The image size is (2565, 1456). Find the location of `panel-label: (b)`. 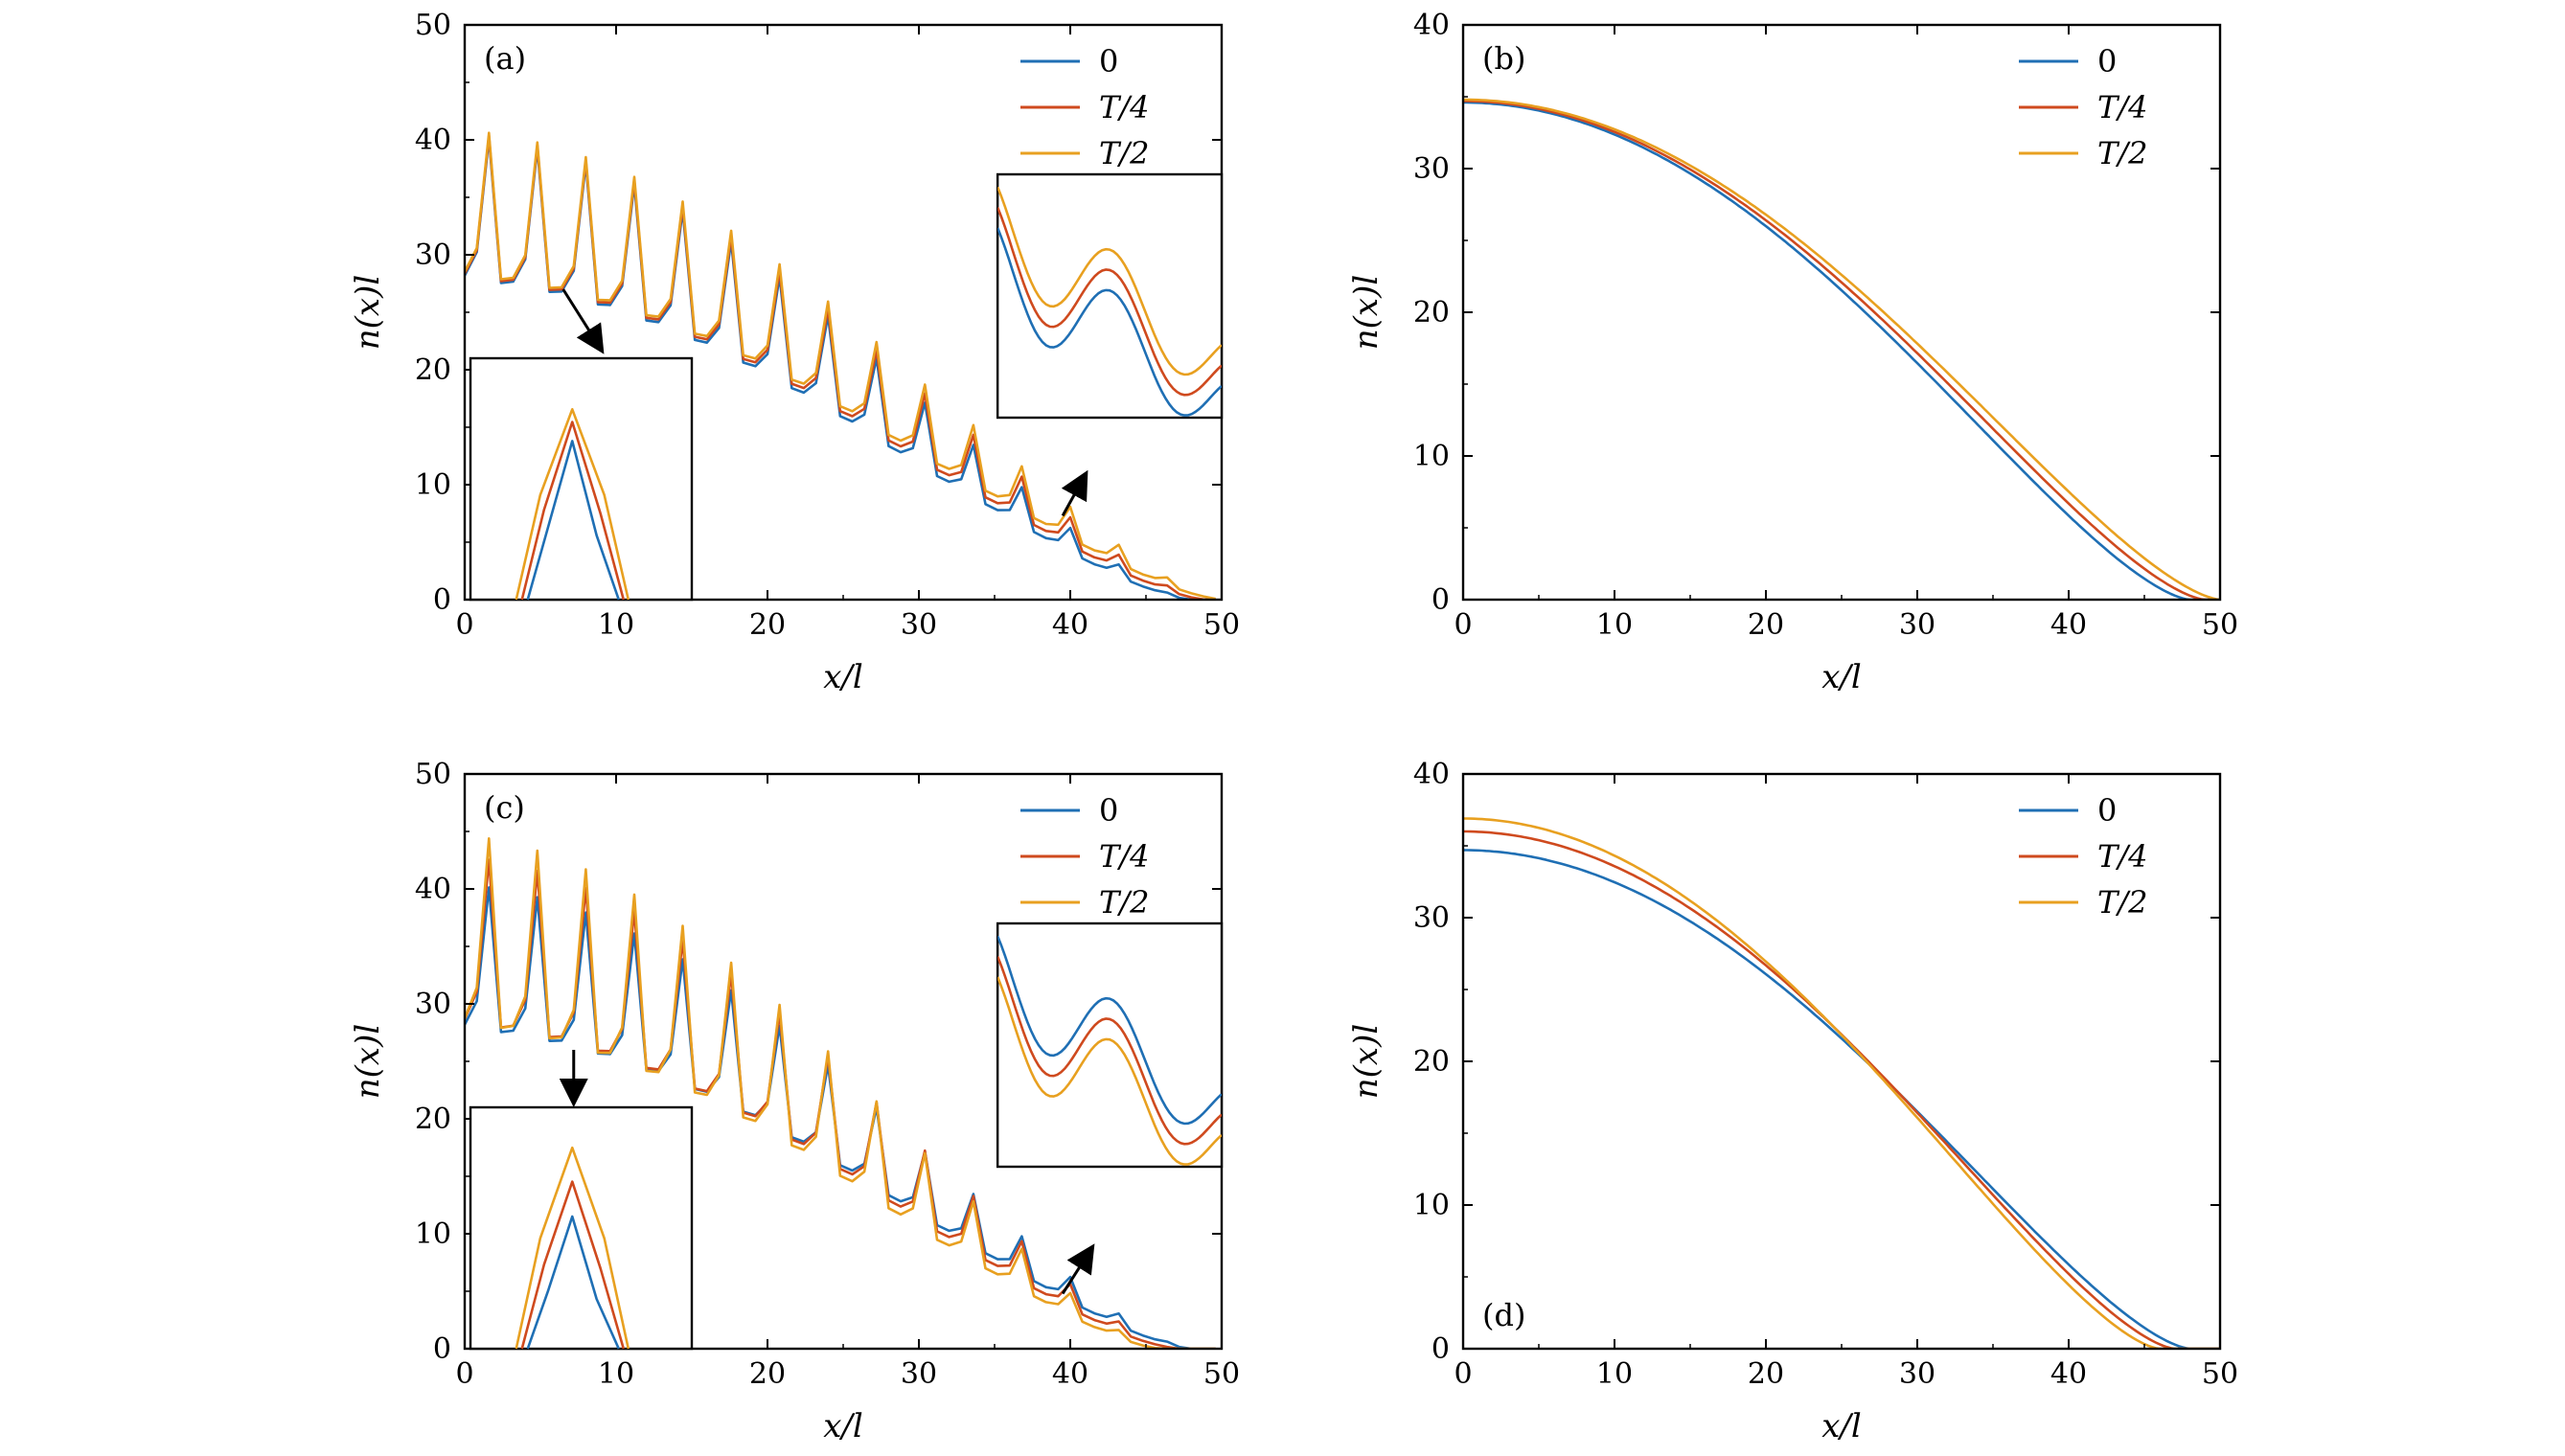

panel-label: (b) is located at coordinates (1503, 59).